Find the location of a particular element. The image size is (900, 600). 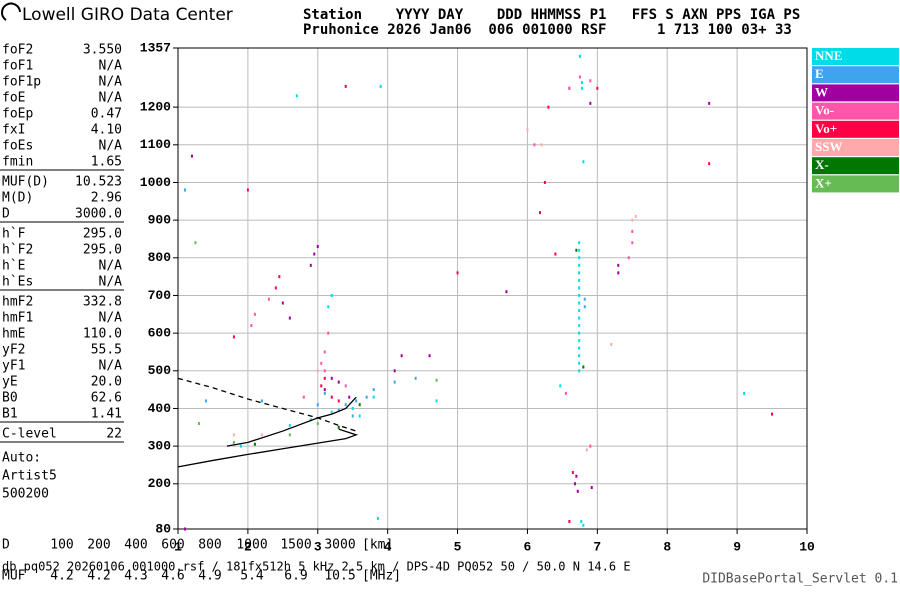

d-value: 800 is located at coordinates (209, 545).